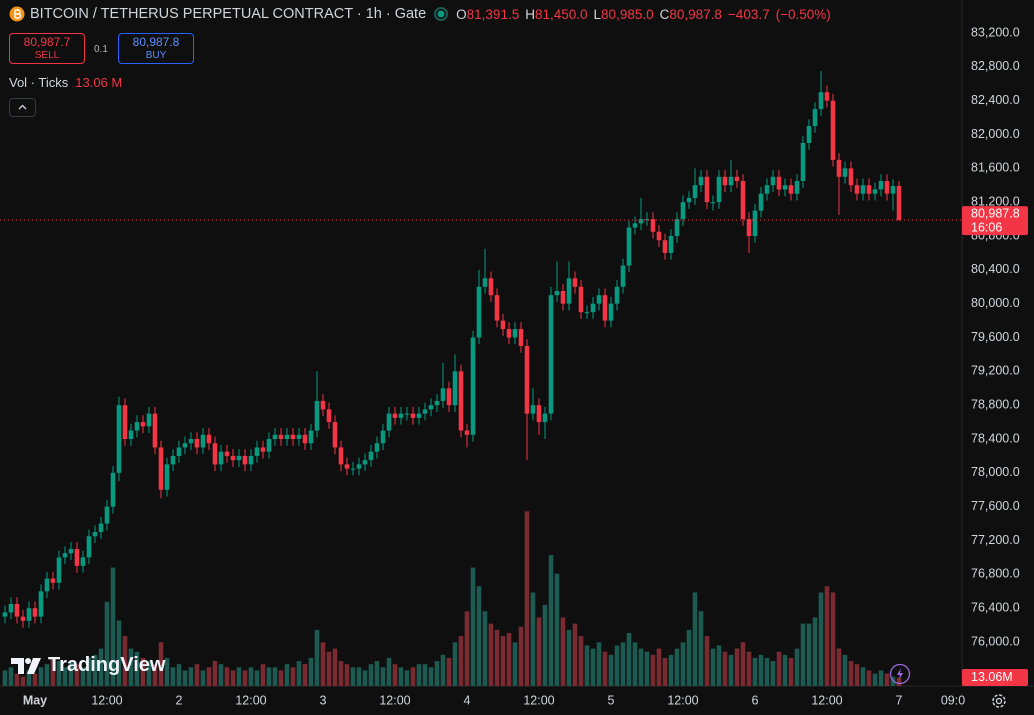 The width and height of the screenshot is (1034, 715). What do you see at coordinates (441, 14) in the screenshot?
I see `market-status` at bounding box center [441, 14].